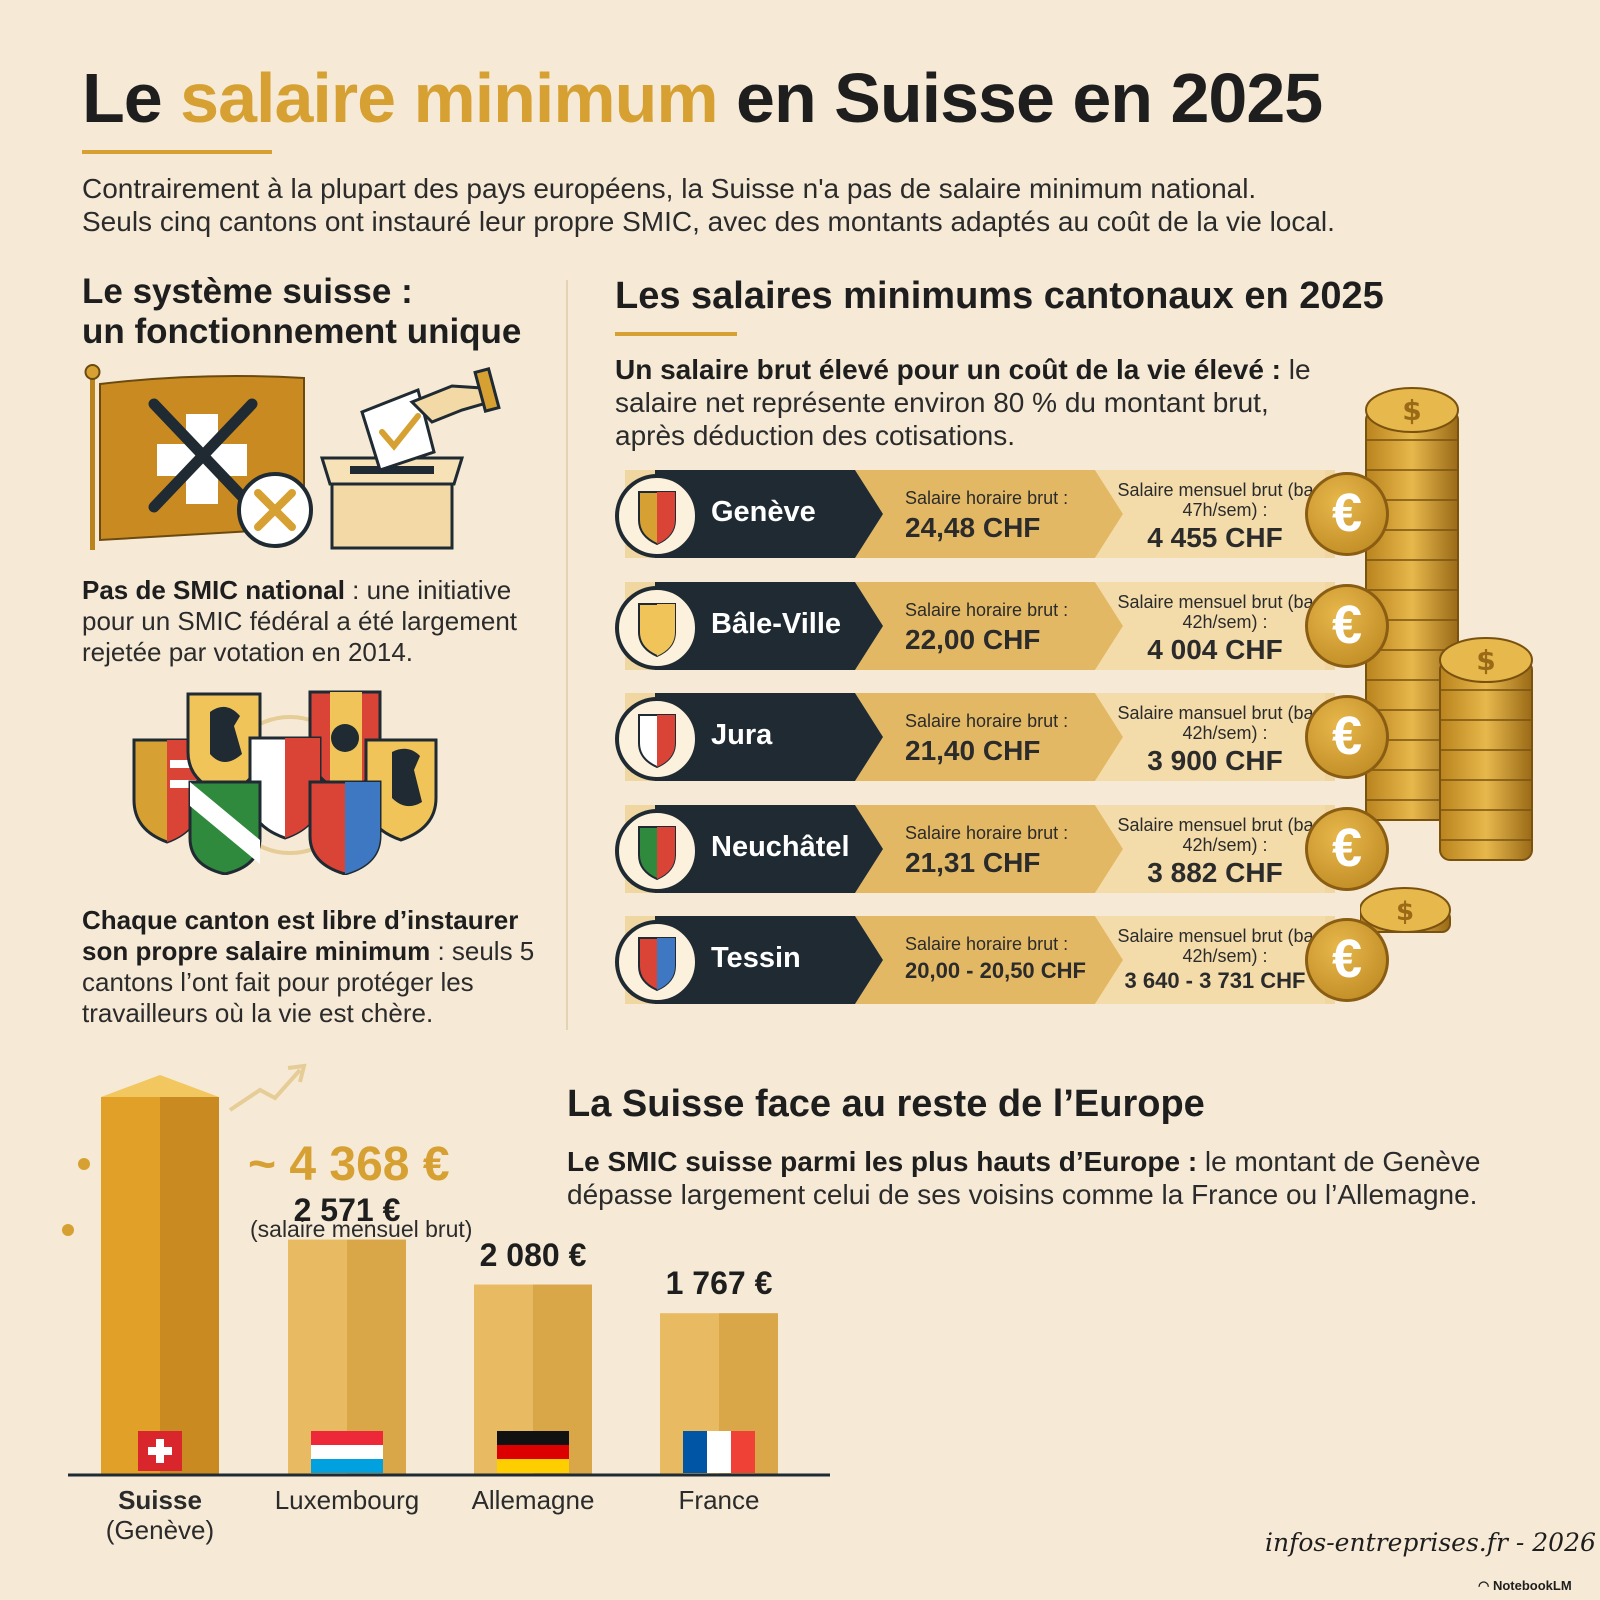 The height and width of the screenshot is (1600, 1600). I want to click on cantonal-heading-underline, so click(676, 334).